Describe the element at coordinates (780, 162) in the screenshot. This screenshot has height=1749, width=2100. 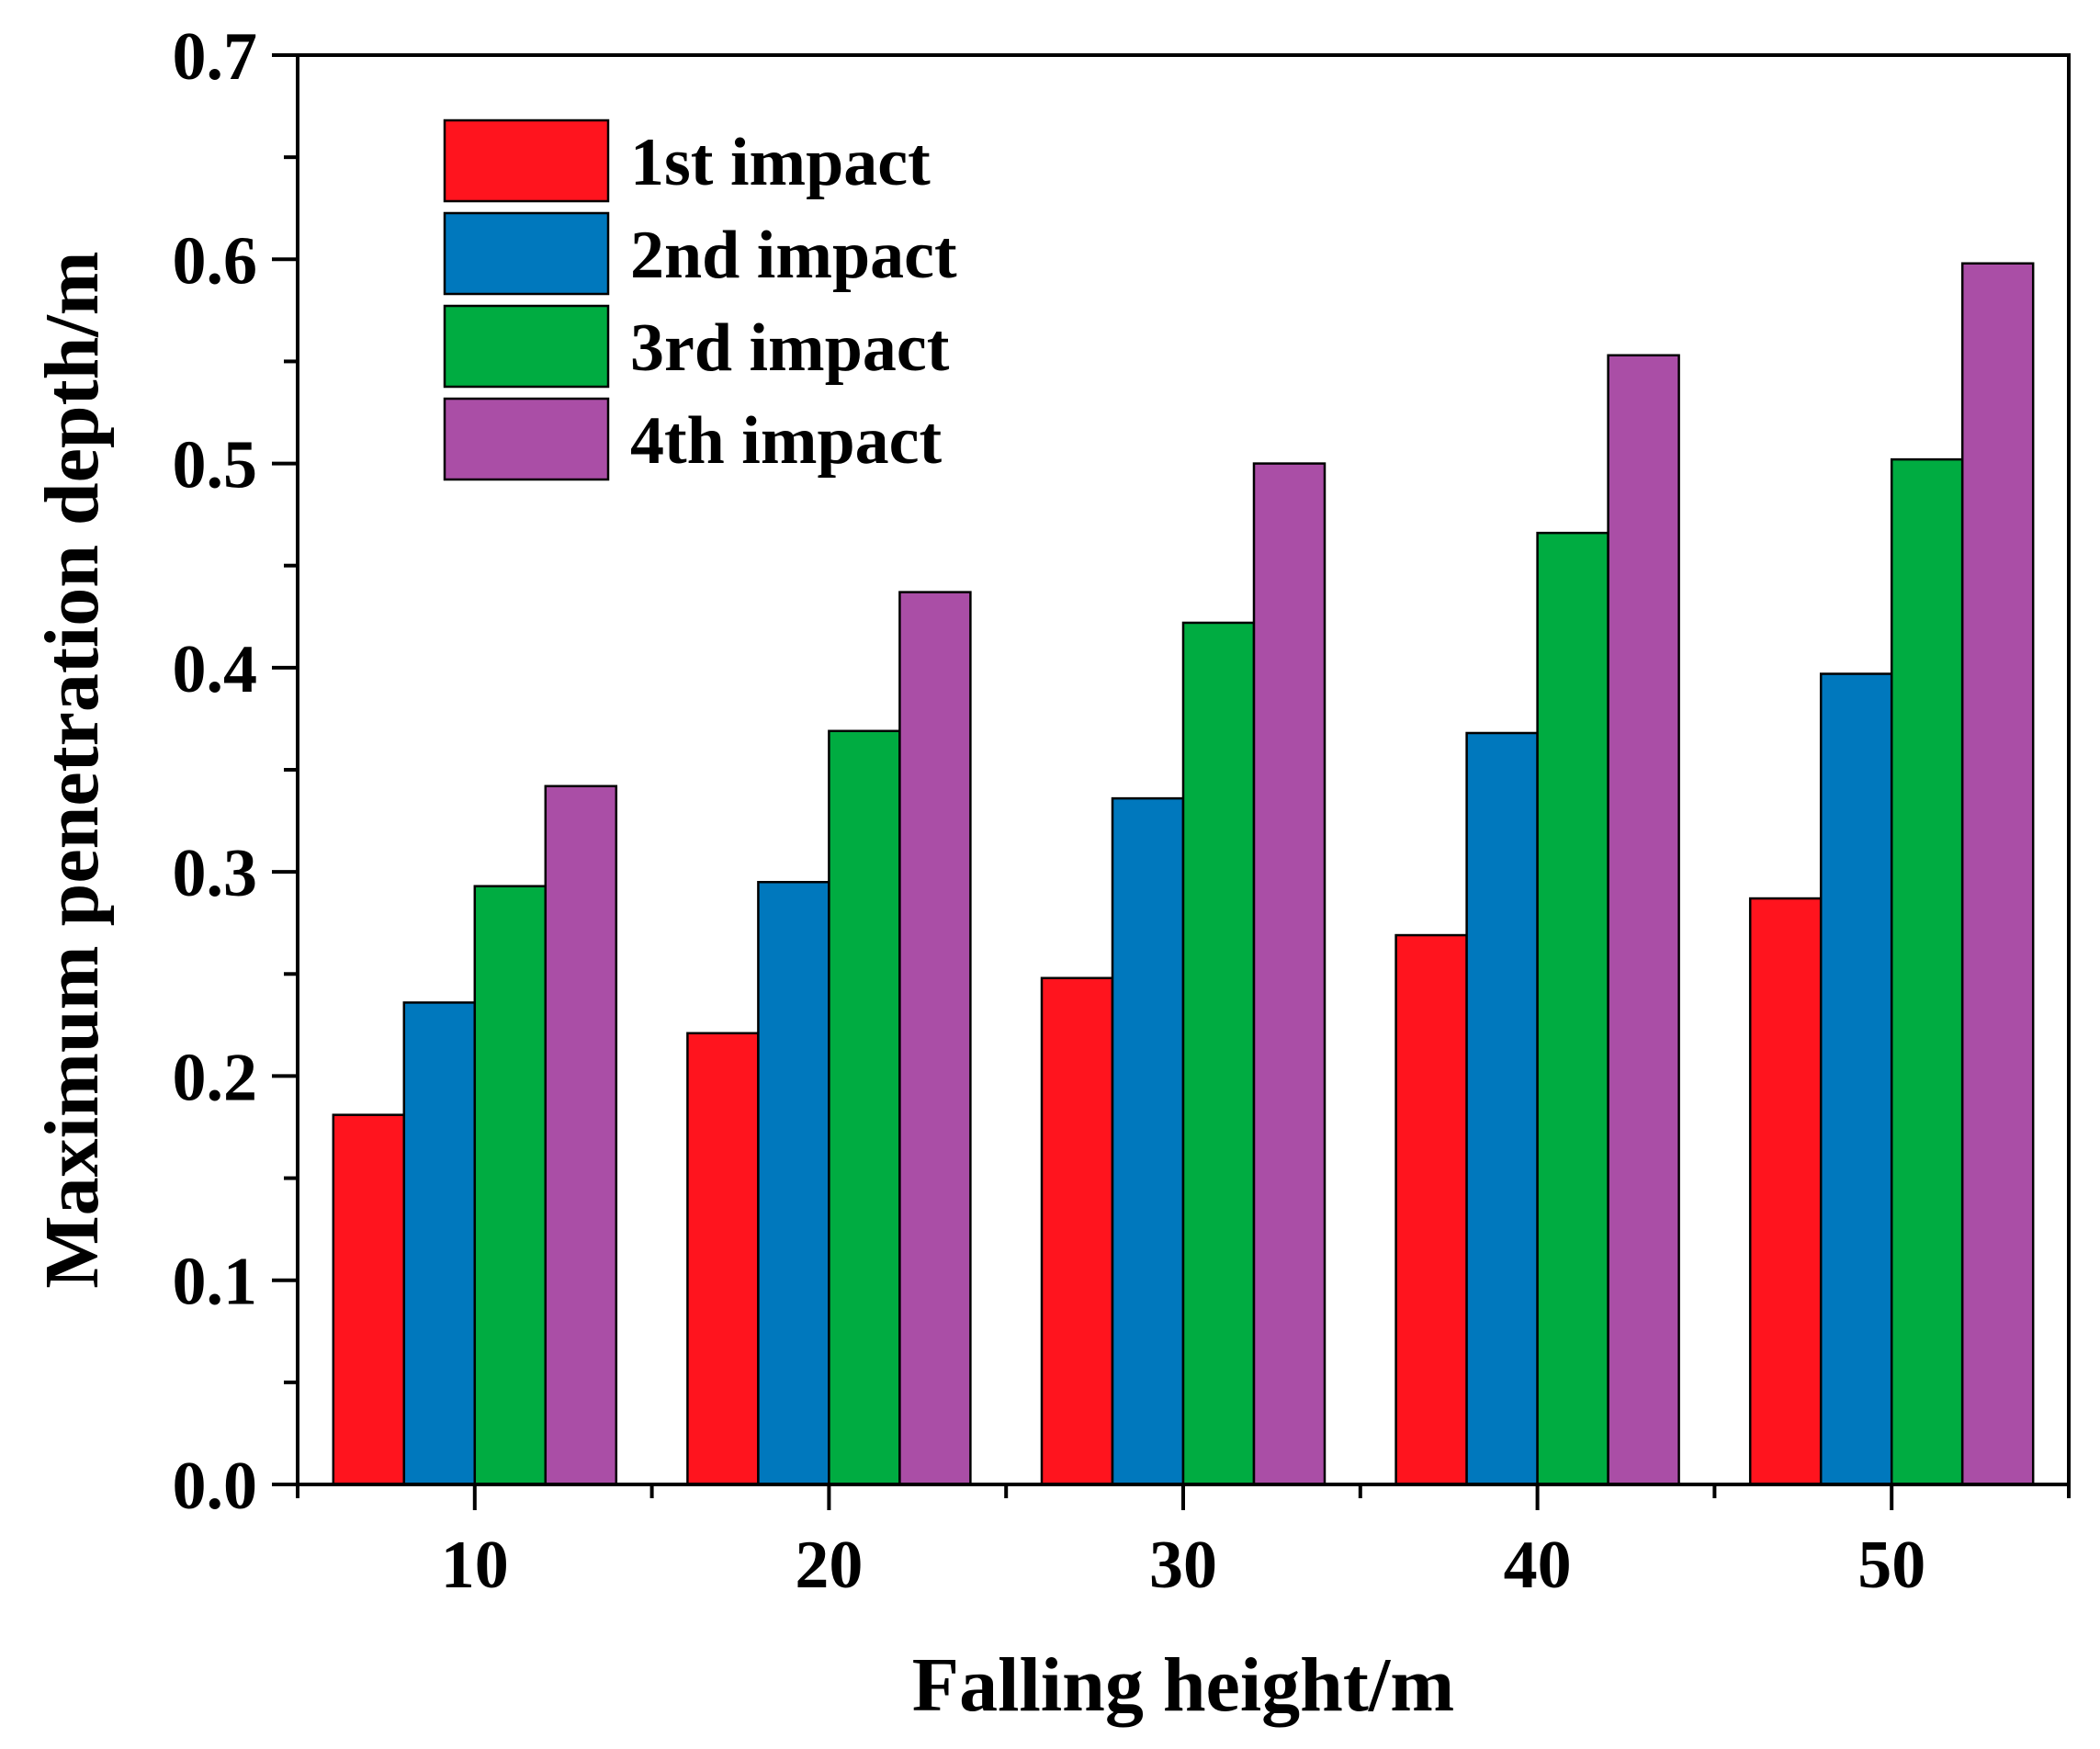
I see `legend-label-1: 1st impact` at that location.